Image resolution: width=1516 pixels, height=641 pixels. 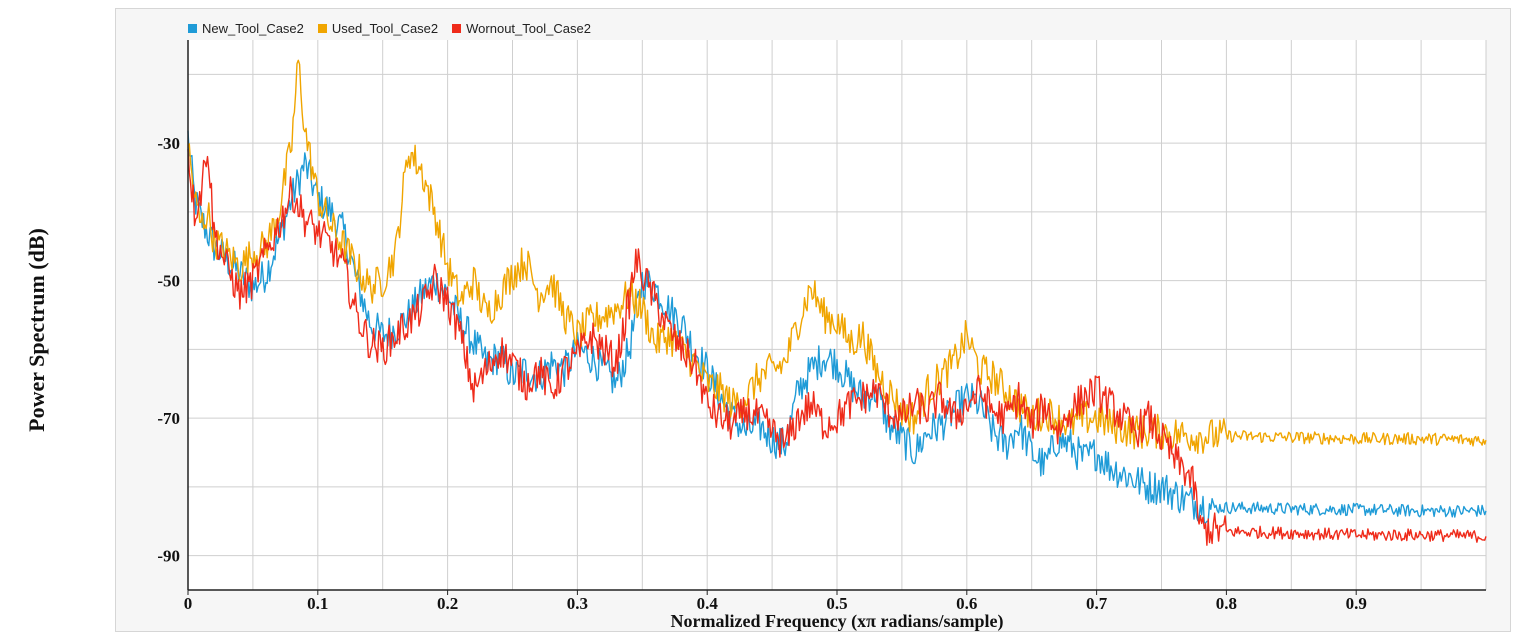 I want to click on x-tick-label: 0.5, so click(x=836, y=603).